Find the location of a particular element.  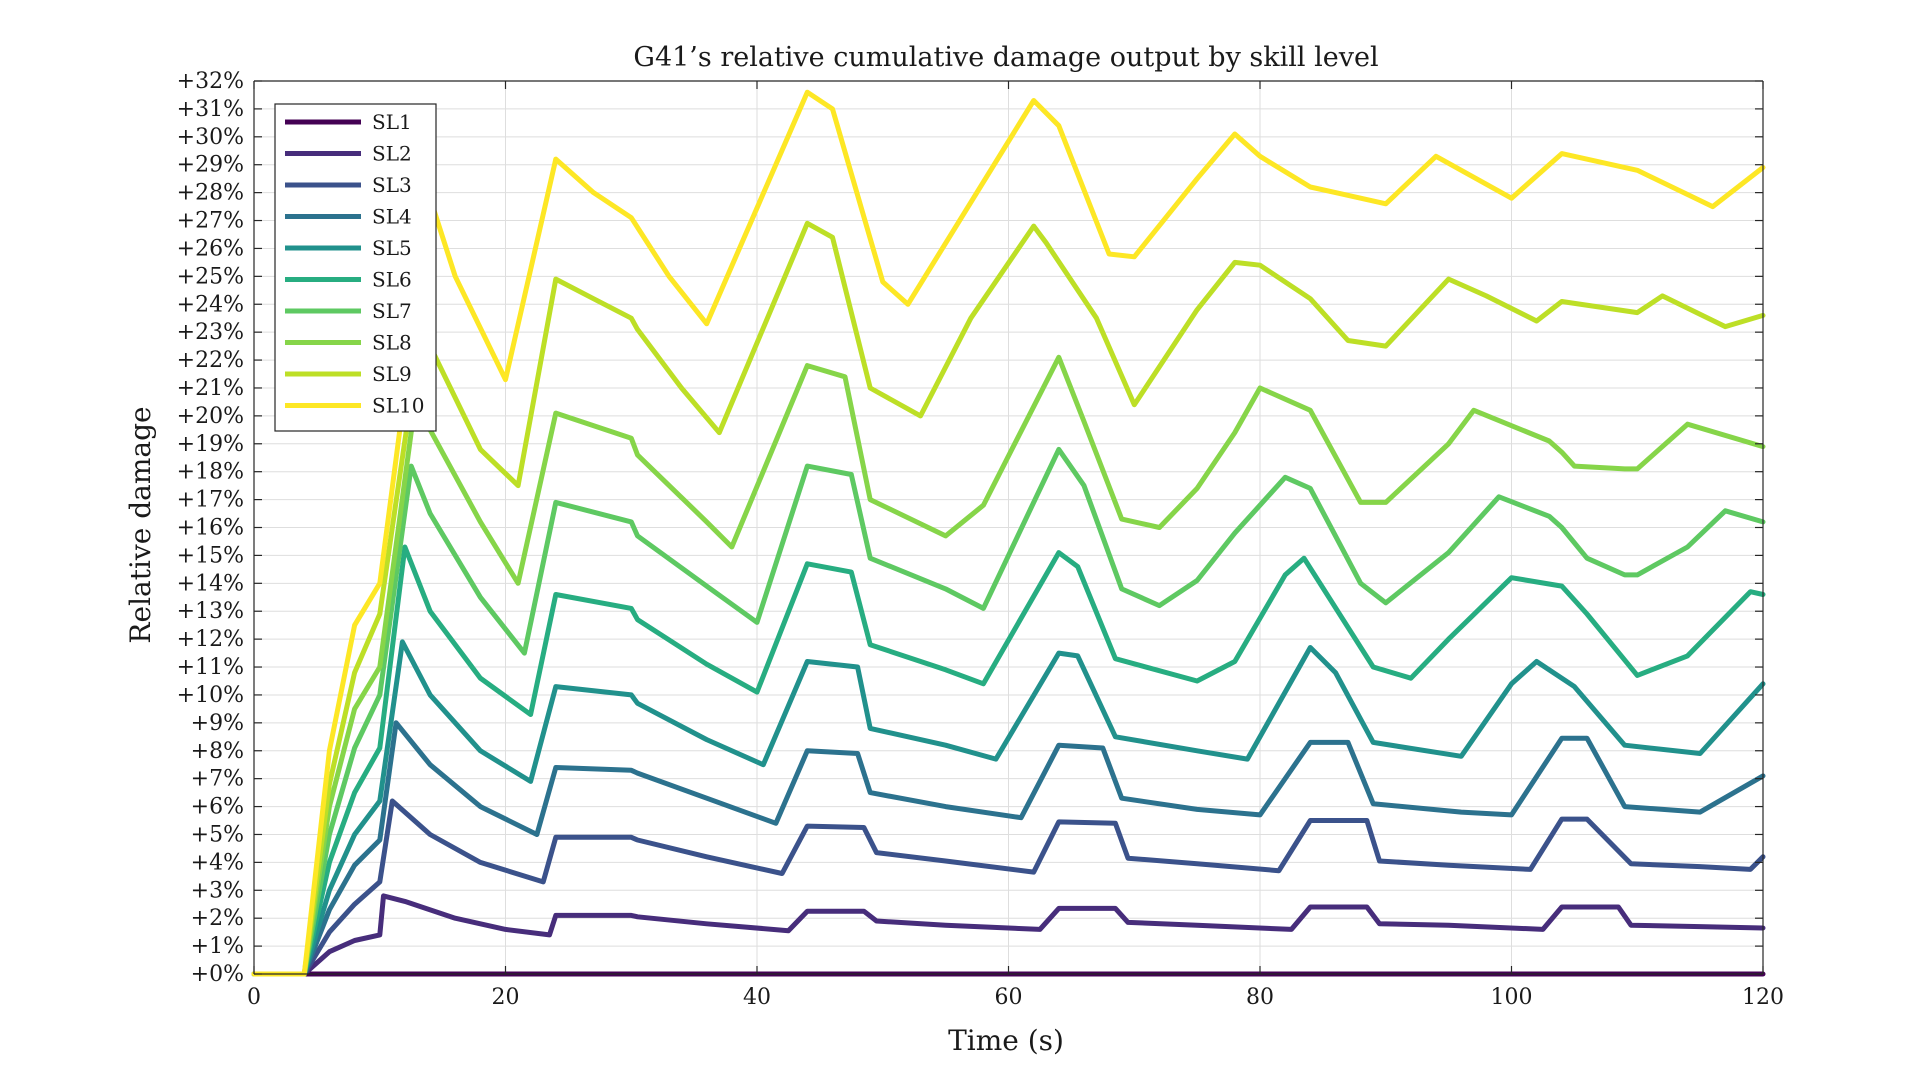

y-tick-label: +25% is located at coordinates (210, 276).